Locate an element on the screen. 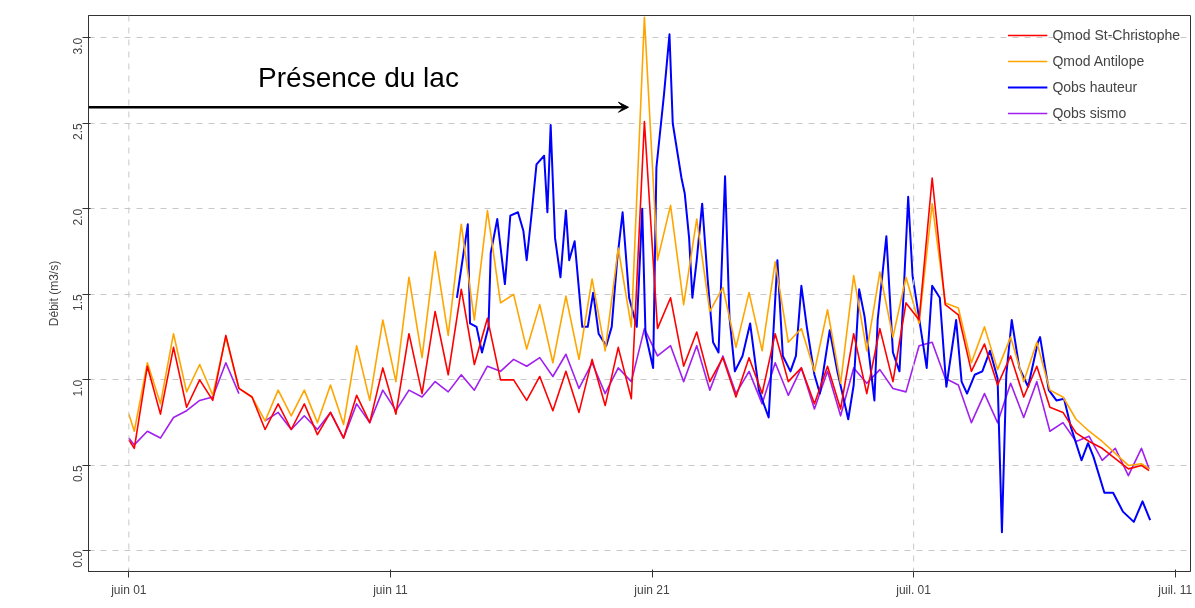 The height and width of the screenshot is (608, 1195). y-tick-label: 2.5 is located at coordinates (78, 131).